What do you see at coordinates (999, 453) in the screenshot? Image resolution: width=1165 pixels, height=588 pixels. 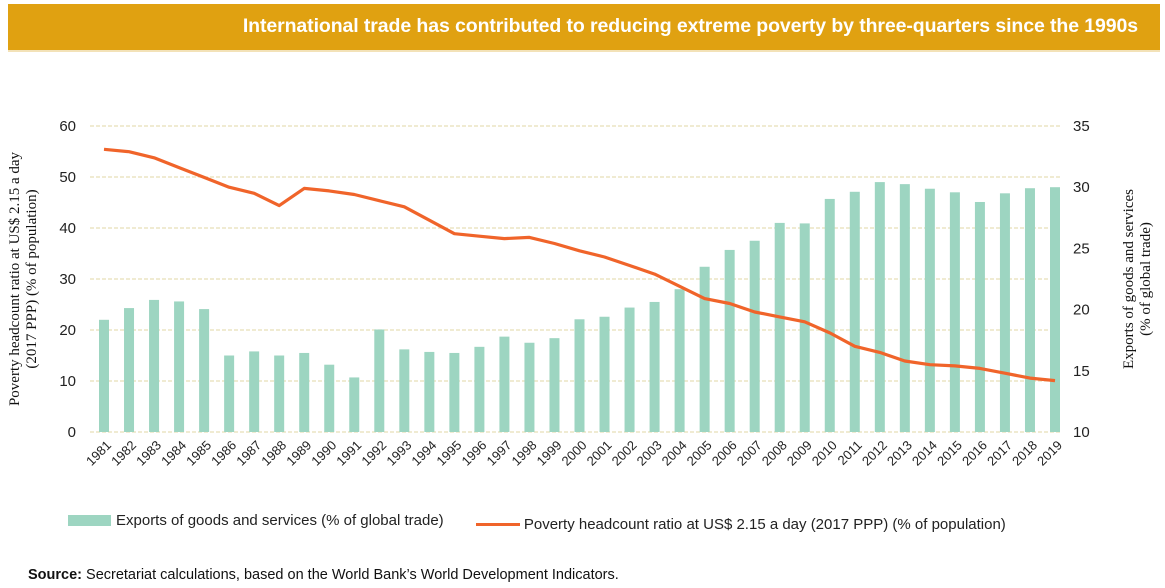 I see `x-tick-label: 2017` at bounding box center [999, 453].